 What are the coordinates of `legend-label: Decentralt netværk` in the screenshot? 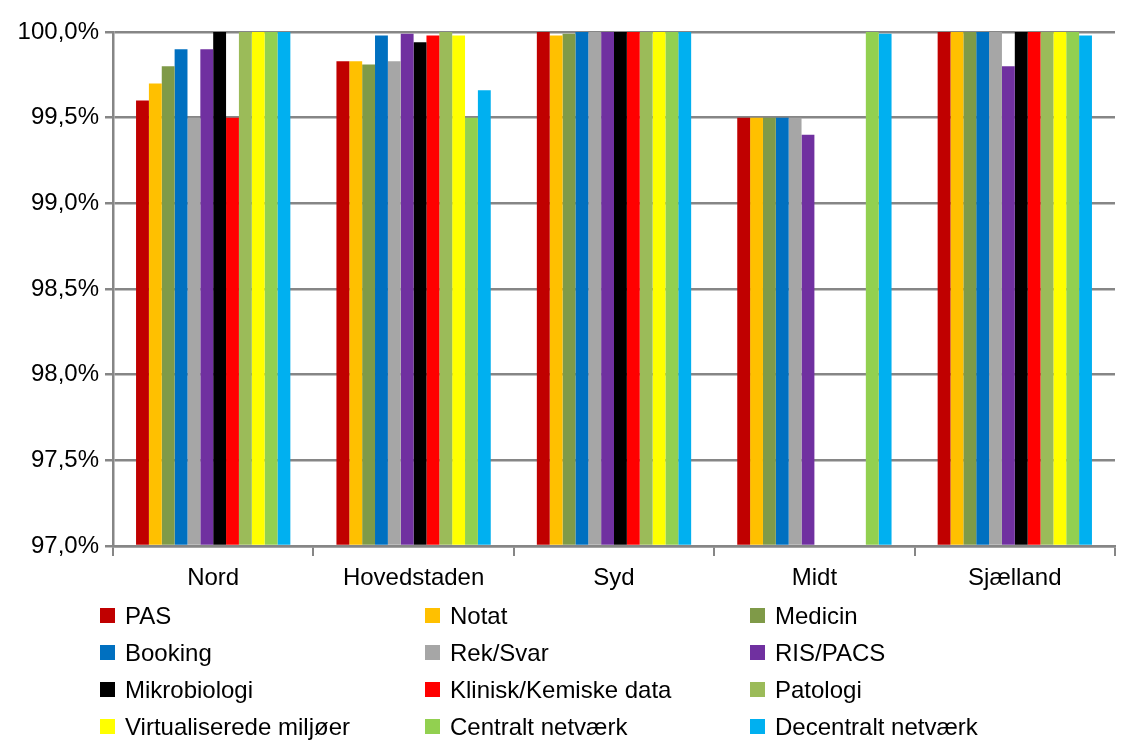 It's located at (876, 726).